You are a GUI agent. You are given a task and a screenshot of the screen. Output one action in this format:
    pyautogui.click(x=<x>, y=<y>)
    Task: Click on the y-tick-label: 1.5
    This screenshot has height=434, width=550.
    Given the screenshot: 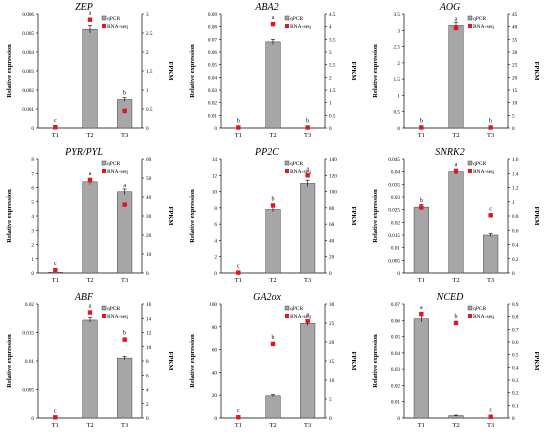 What is the action you would take?
    pyautogui.click(x=397, y=80)
    